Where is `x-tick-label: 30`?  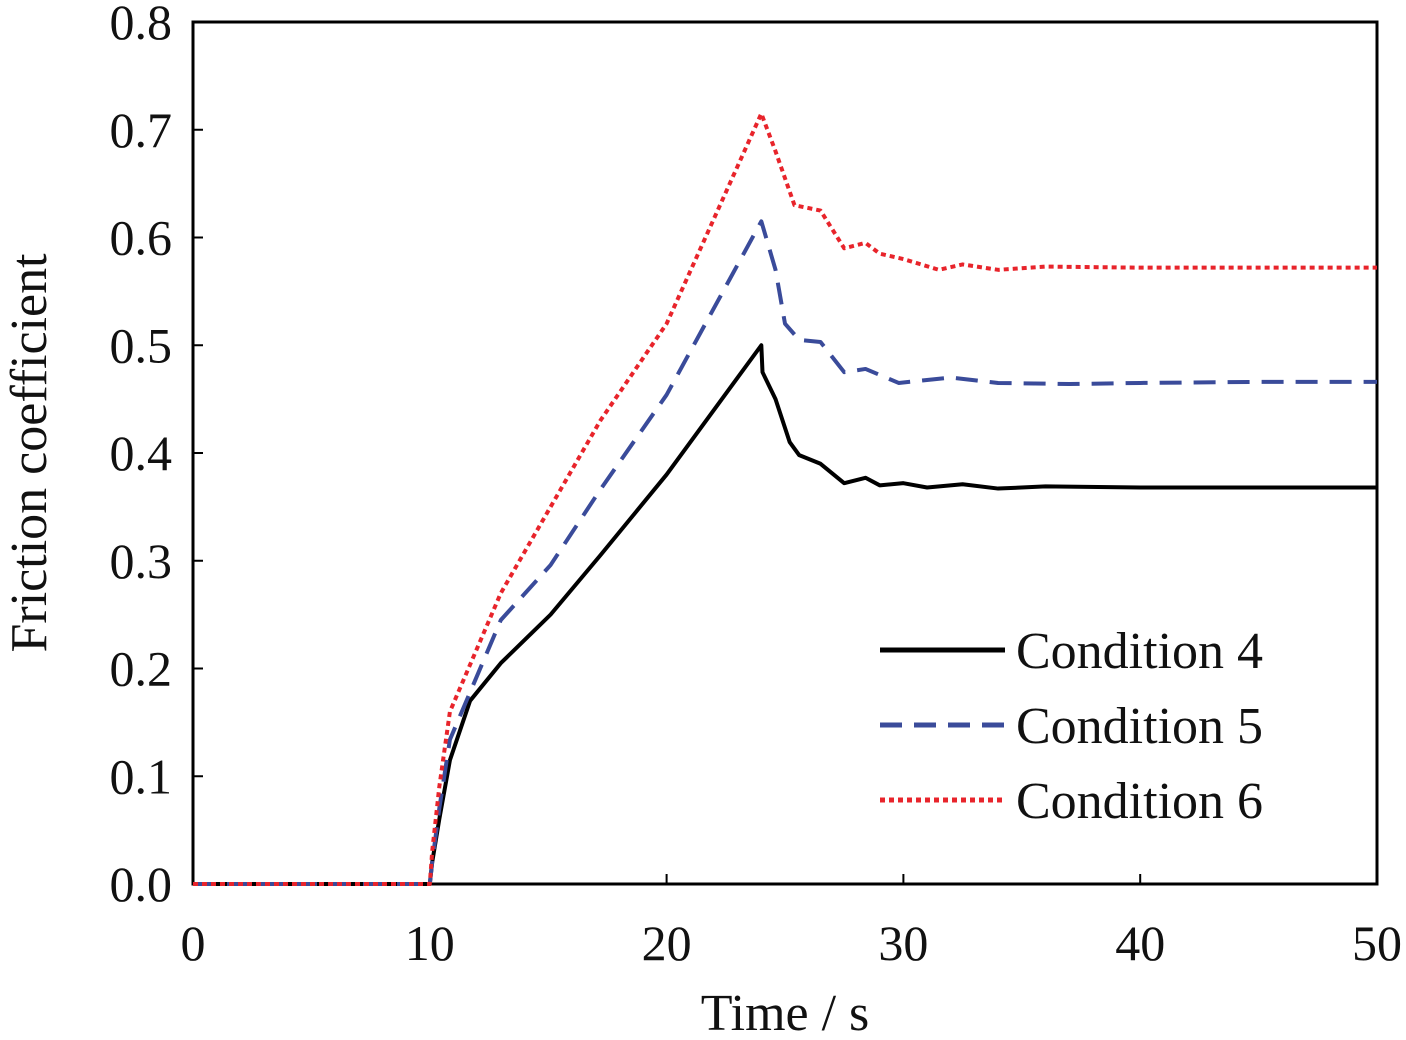 x-tick-label: 30 is located at coordinates (903, 943).